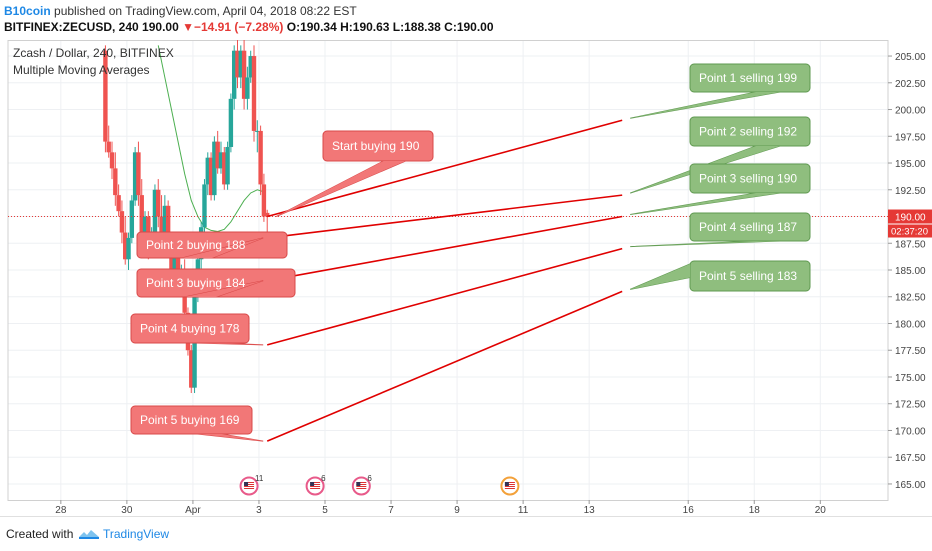  What do you see at coordinates (689, 510) in the screenshot?
I see `x-tick-label: 16` at bounding box center [689, 510].